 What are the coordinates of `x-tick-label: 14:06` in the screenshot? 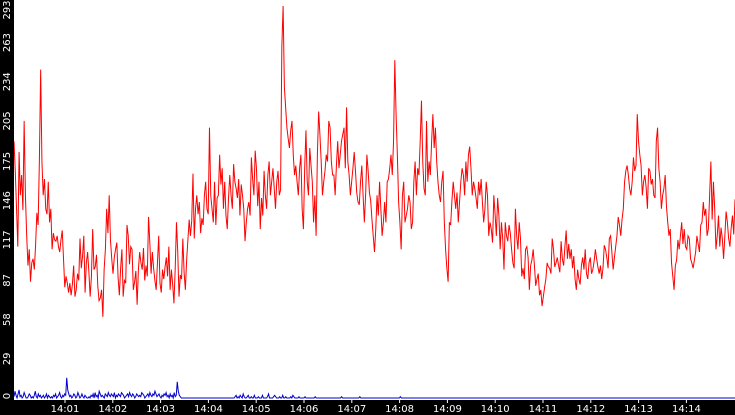 It's located at (304, 409).